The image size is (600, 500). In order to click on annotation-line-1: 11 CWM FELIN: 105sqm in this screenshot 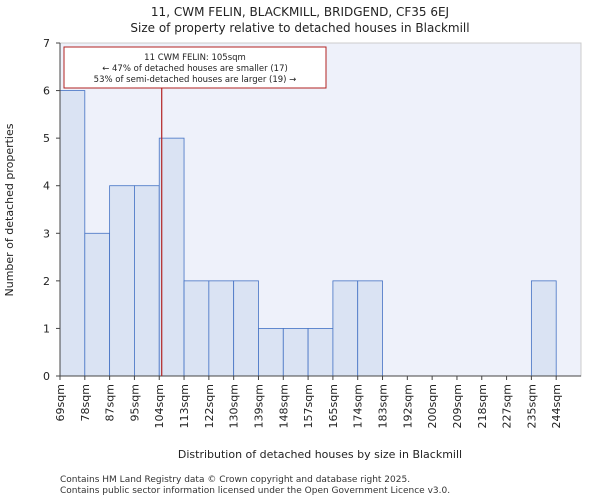, I will do `click(195, 58)`.